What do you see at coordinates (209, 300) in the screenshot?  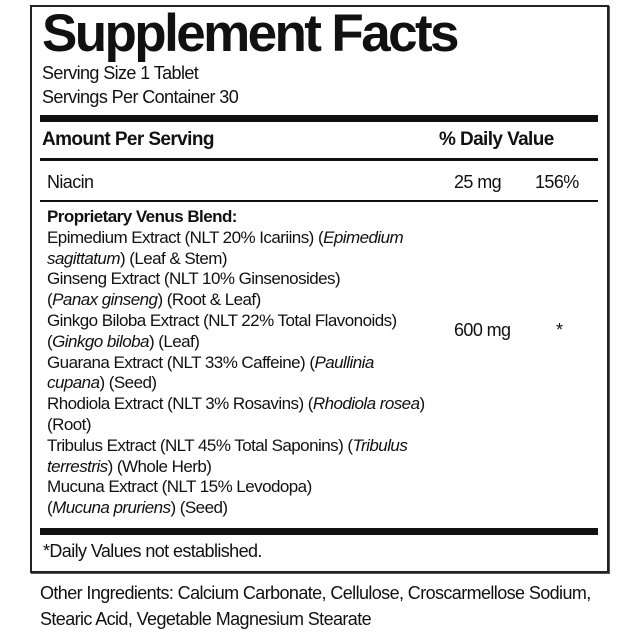 I see `ingredient-text: ) (Root & Leaf)` at bounding box center [209, 300].